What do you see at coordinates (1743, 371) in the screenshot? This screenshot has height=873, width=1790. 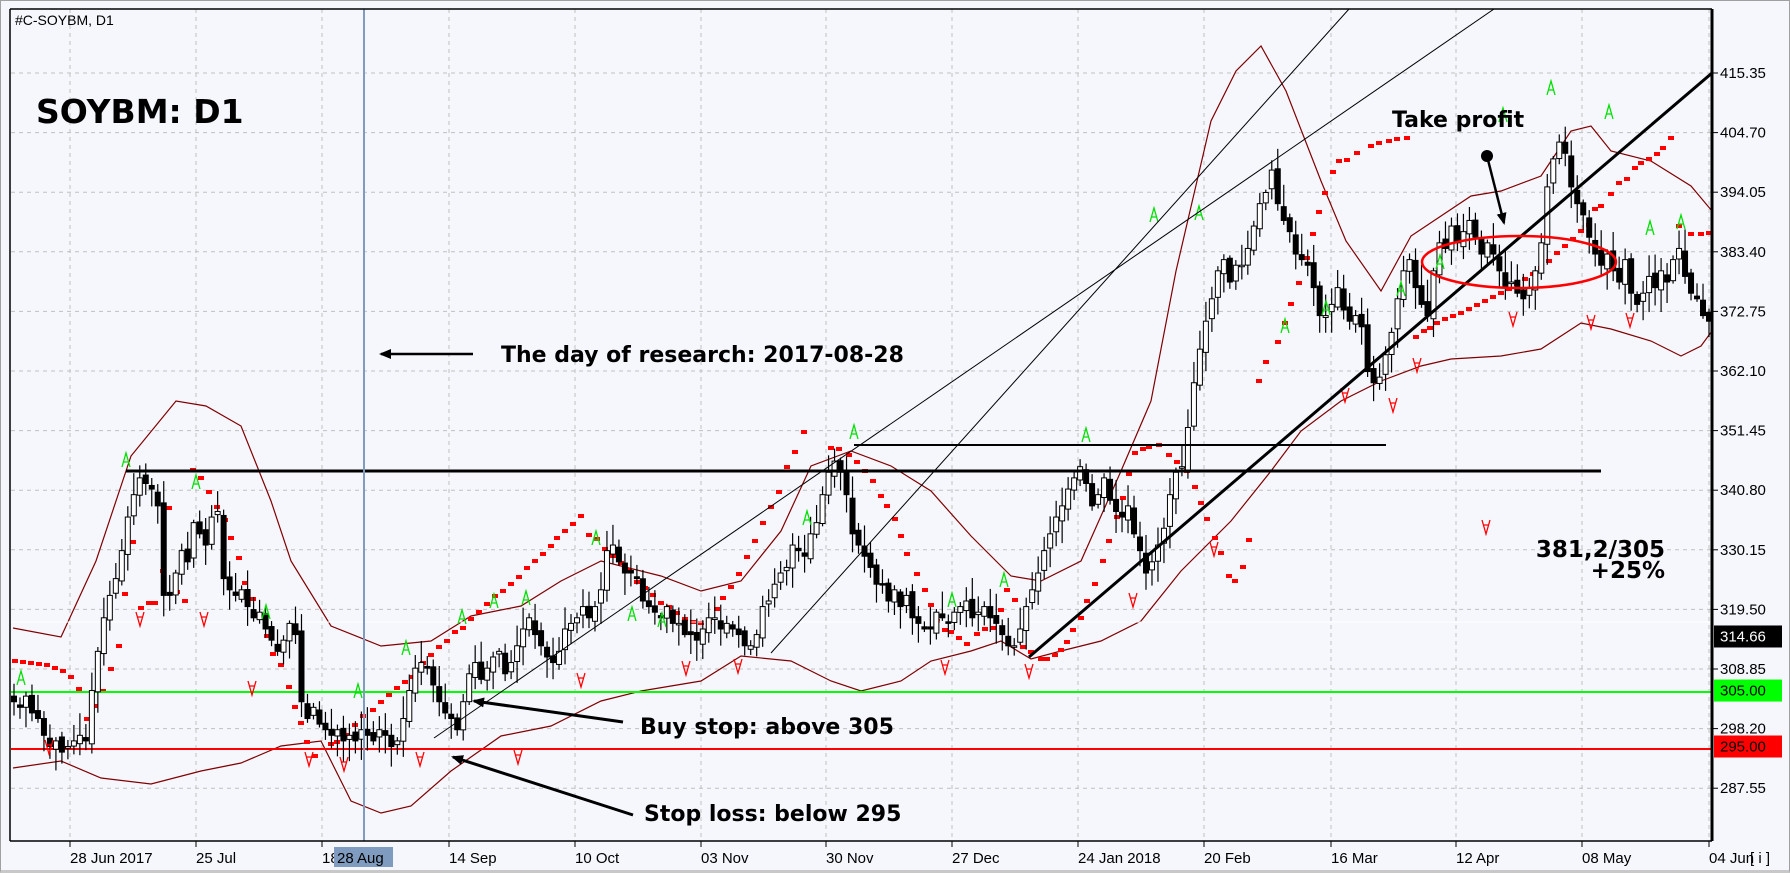 I see `price-tick-label: 362.10` at bounding box center [1743, 371].